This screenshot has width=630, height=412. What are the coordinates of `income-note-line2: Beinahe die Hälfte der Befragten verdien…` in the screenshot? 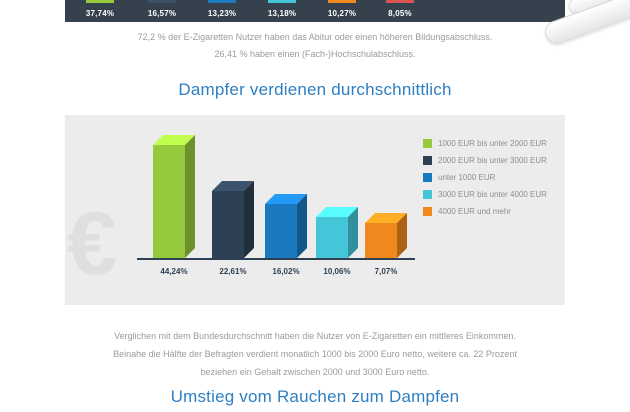 It's located at (315, 354).